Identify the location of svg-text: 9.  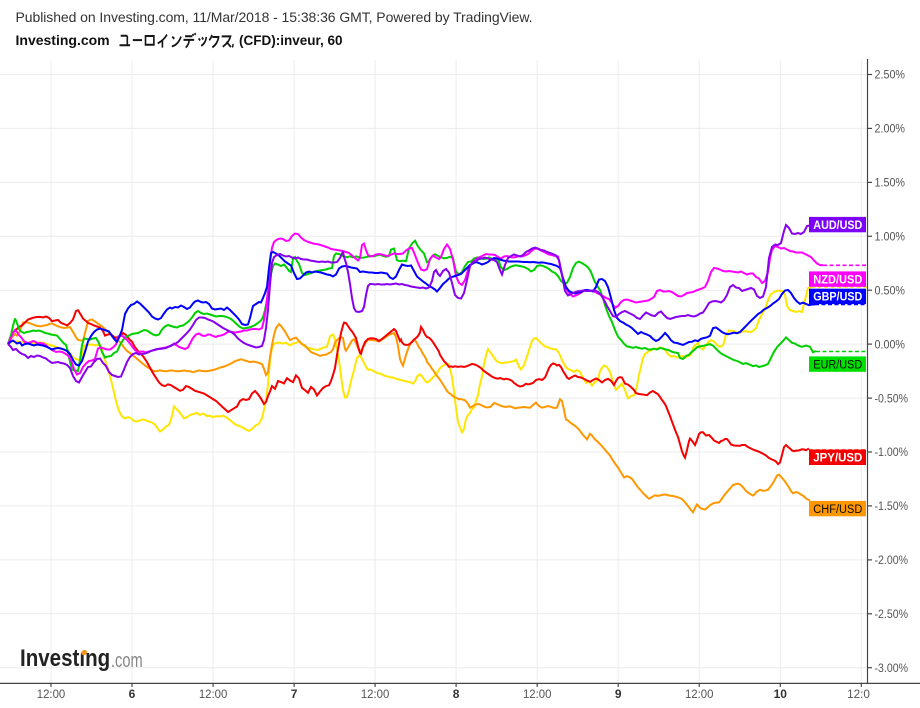
(618, 694).